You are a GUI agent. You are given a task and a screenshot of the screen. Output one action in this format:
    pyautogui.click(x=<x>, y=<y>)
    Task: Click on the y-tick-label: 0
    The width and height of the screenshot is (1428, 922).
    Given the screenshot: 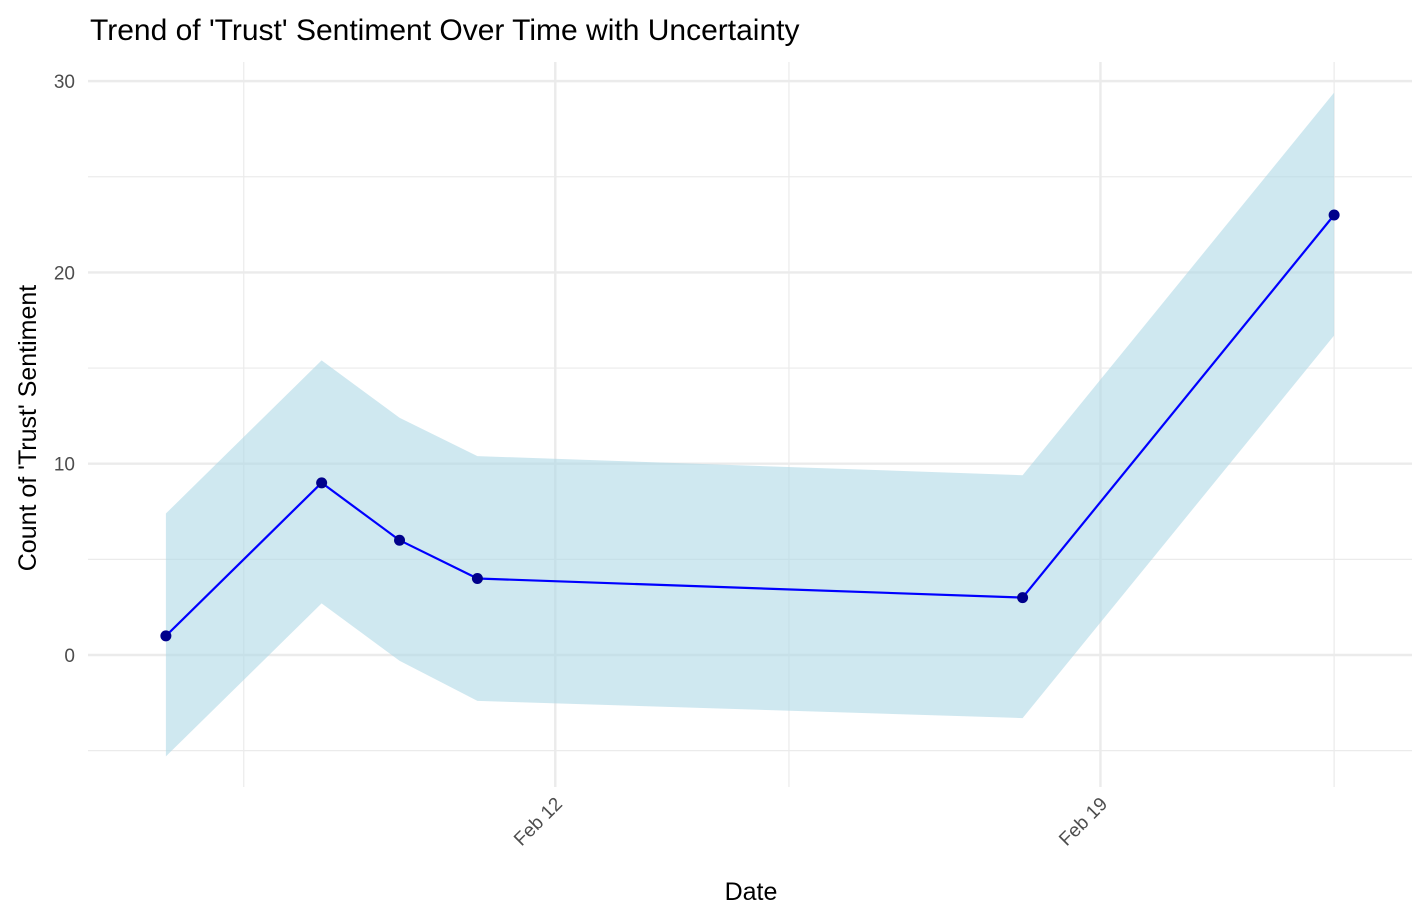 What is the action you would take?
    pyautogui.click(x=69, y=656)
    